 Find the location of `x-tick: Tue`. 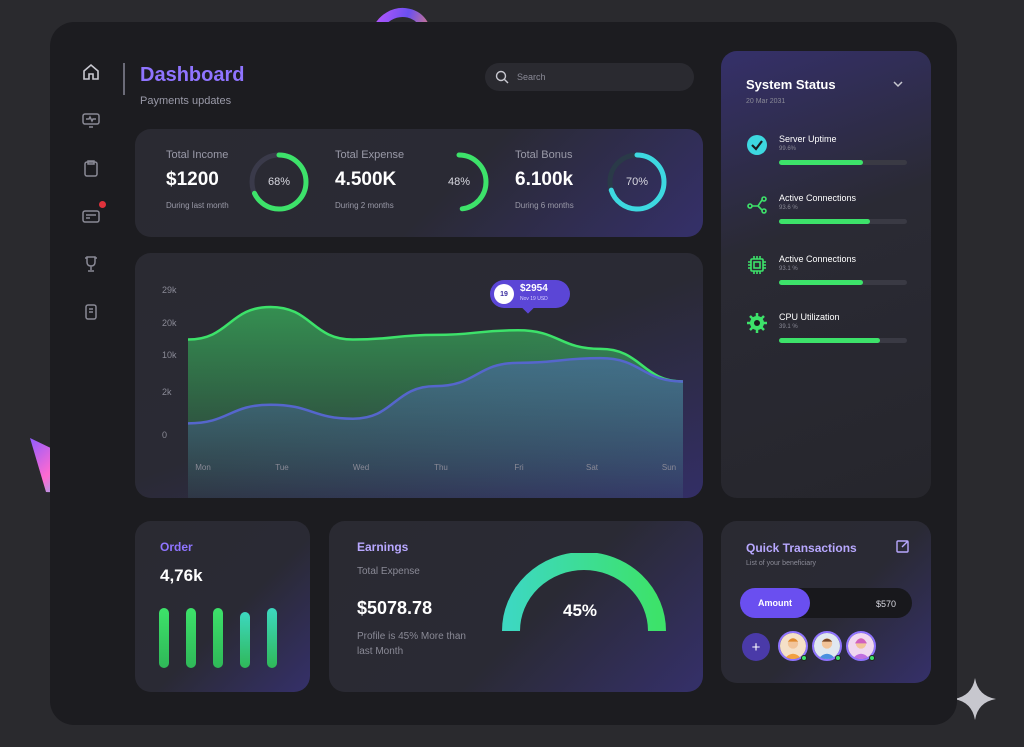

x-tick: Tue is located at coordinates (282, 467).